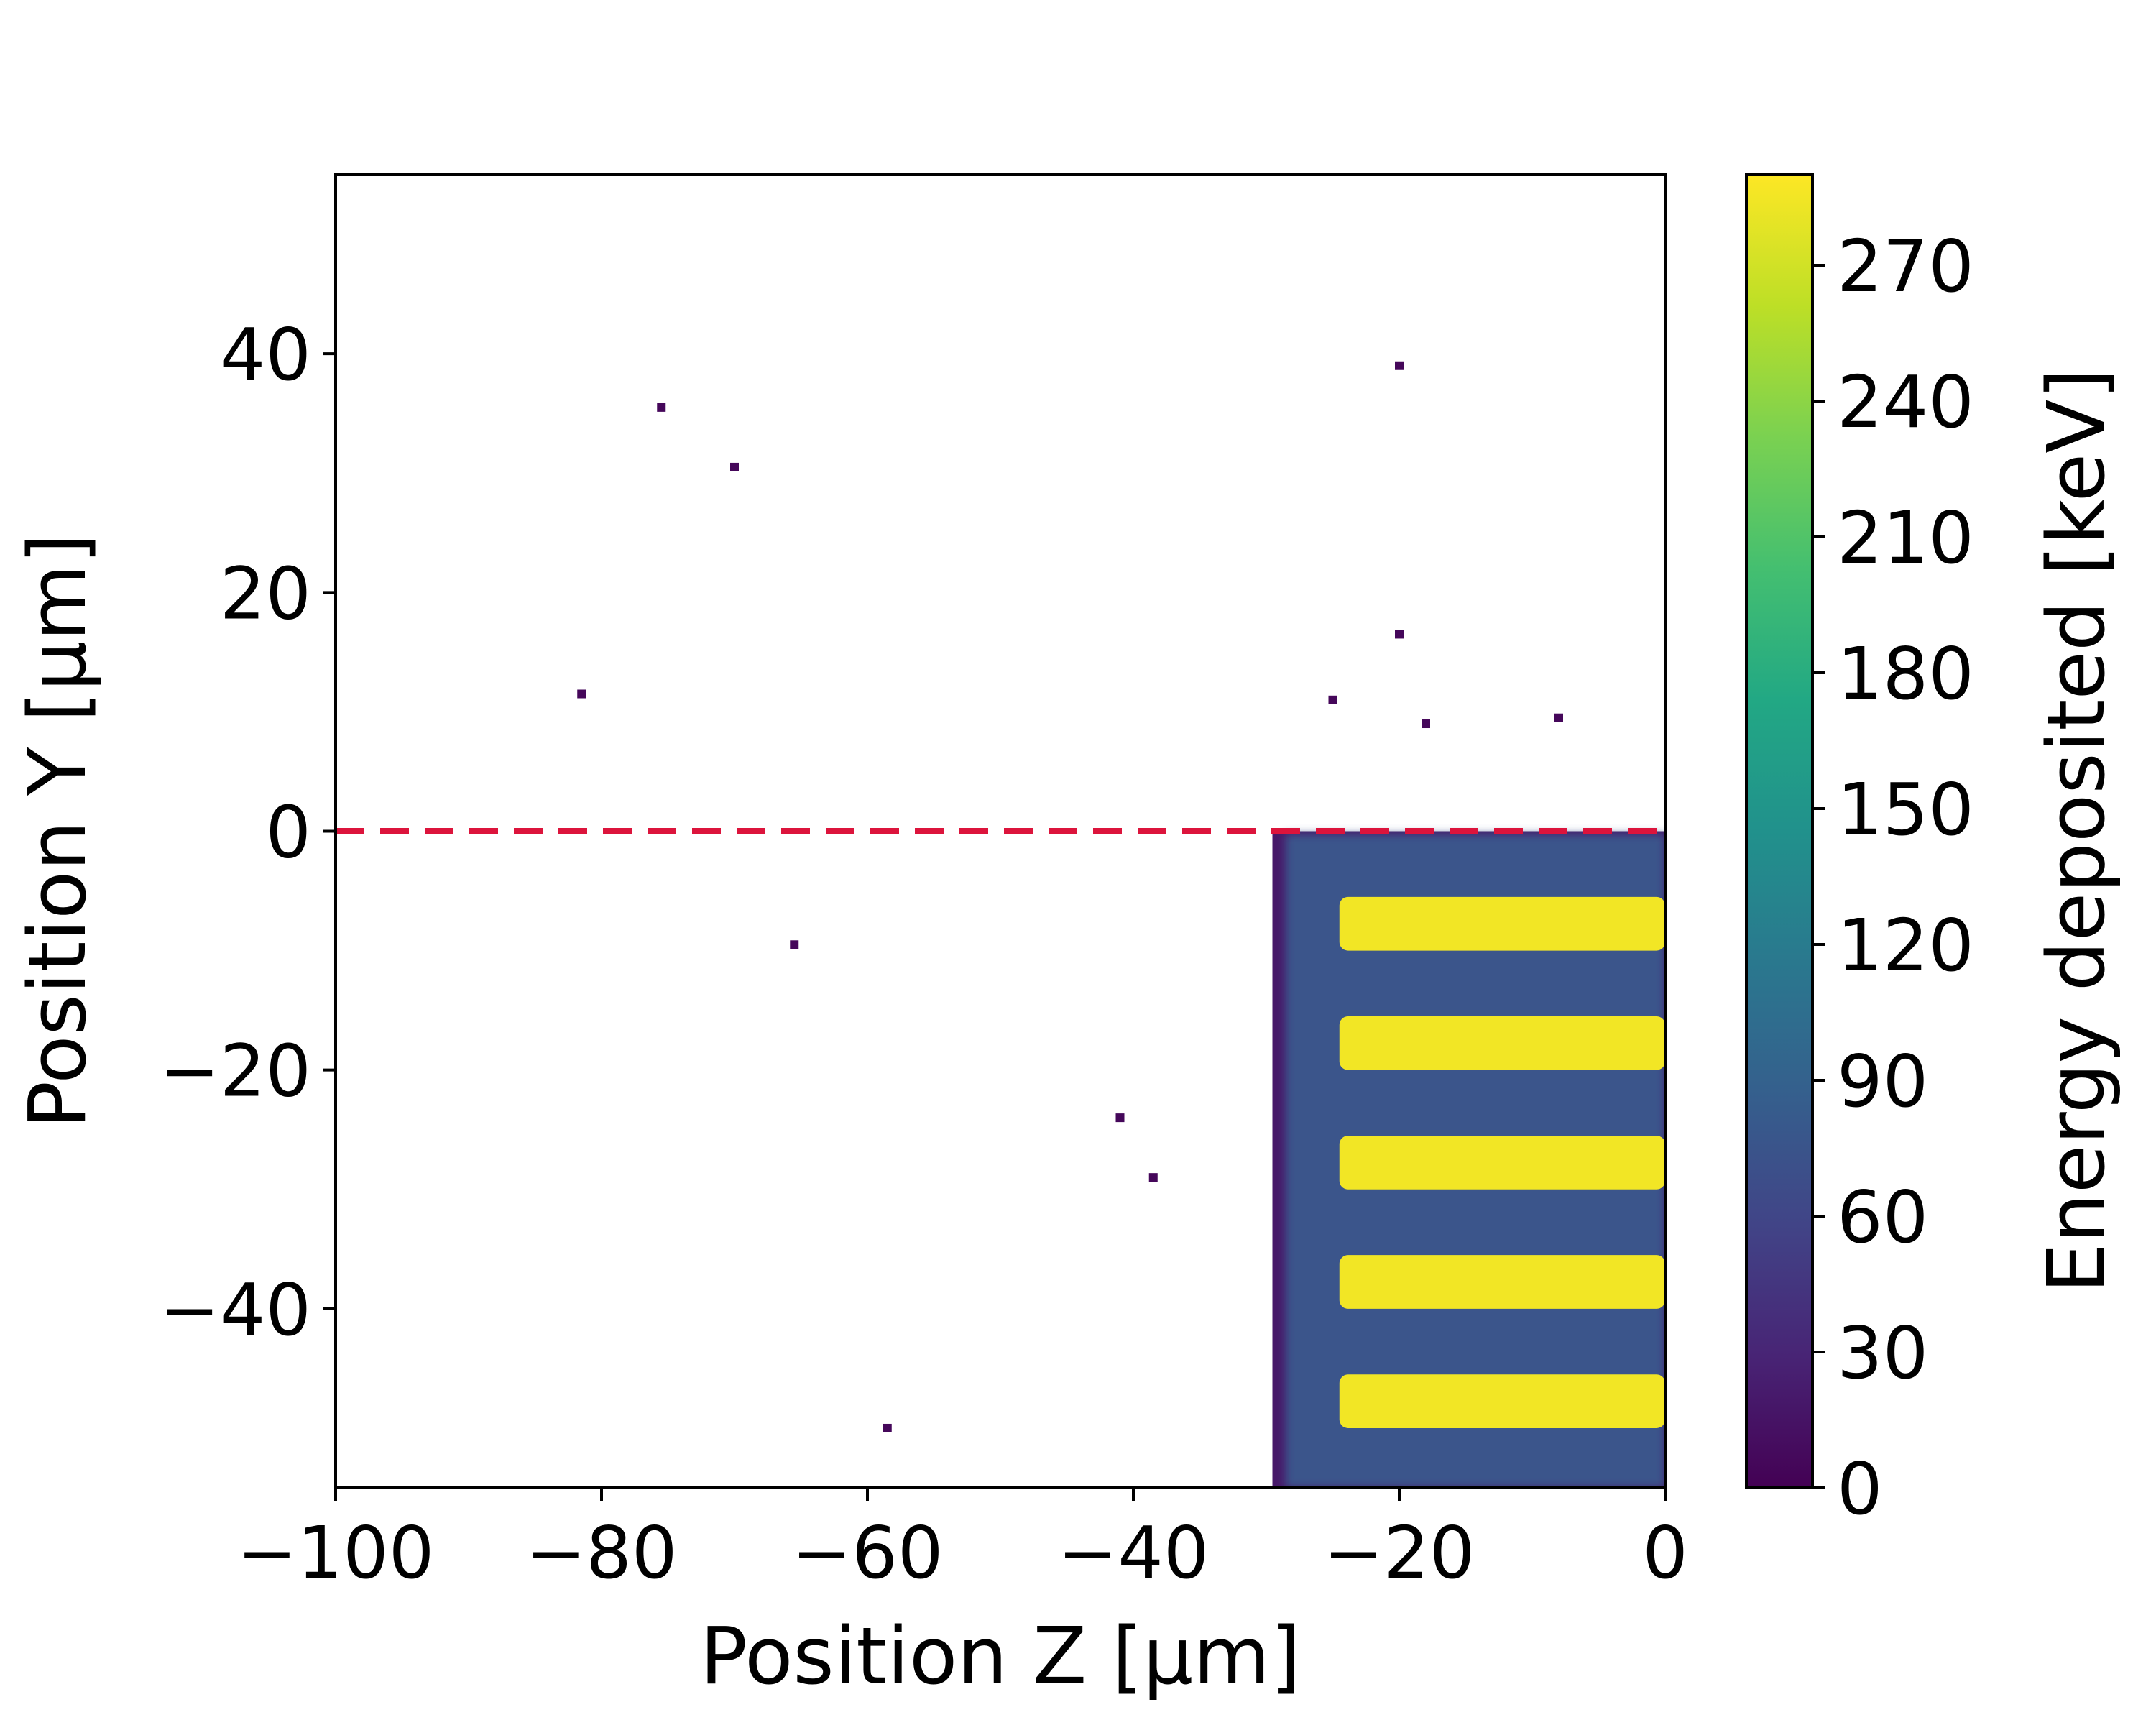  Describe the element at coordinates (336, 1553) in the screenshot. I see `x-tick-label: −100` at that location.